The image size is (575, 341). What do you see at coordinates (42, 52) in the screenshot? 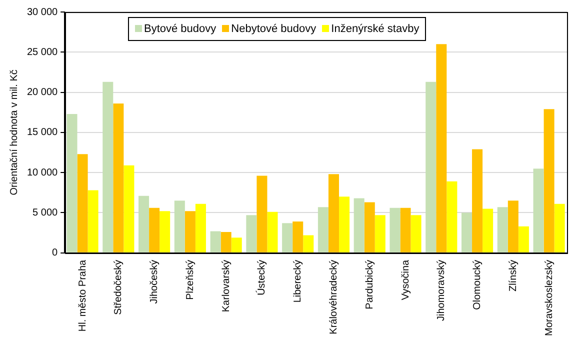
I see `y-tick-label: 25 000` at bounding box center [42, 52].